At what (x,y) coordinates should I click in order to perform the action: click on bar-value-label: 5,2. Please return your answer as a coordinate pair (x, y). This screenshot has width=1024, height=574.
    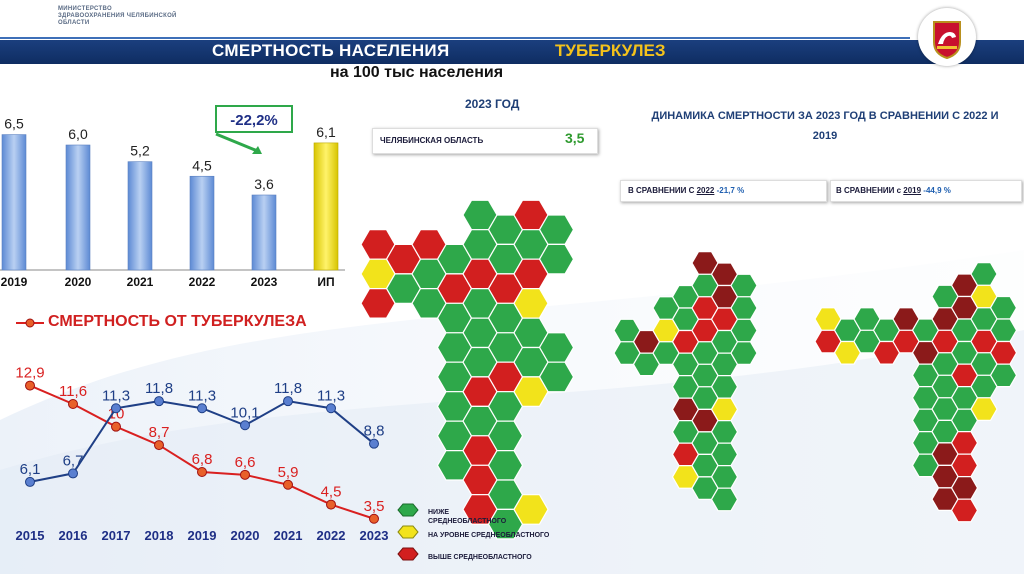
    Looking at the image, I should click on (140, 151).